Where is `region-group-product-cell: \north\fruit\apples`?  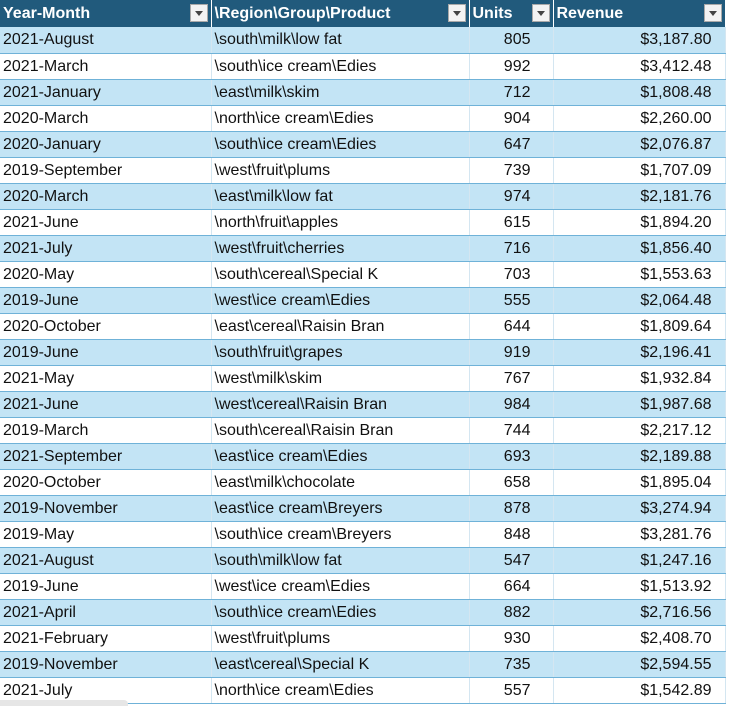 region-group-product-cell: \north\fruit\apples is located at coordinates (340, 222).